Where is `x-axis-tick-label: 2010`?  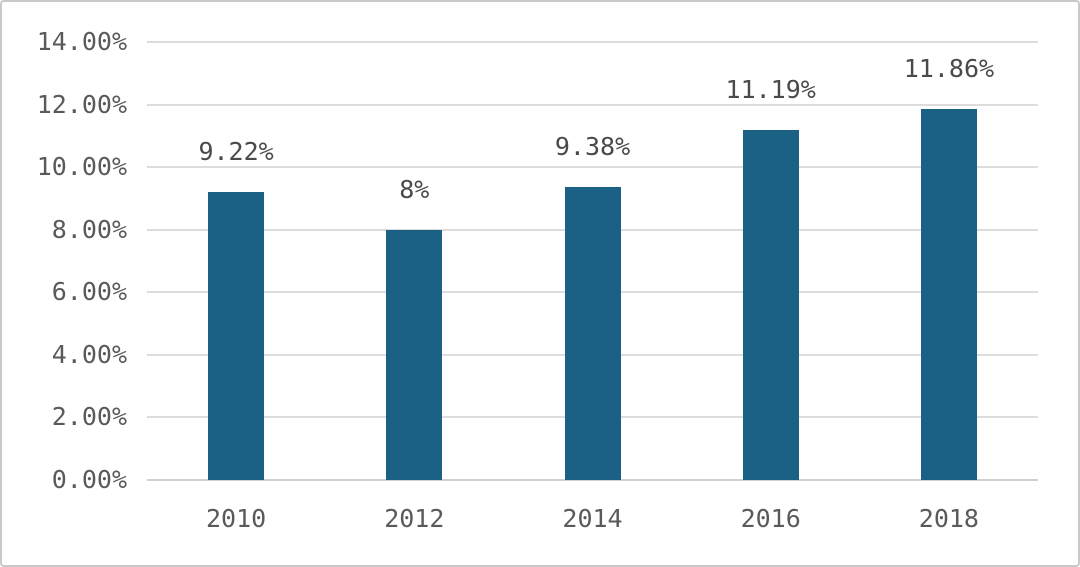
x-axis-tick-label: 2010 is located at coordinates (236, 518).